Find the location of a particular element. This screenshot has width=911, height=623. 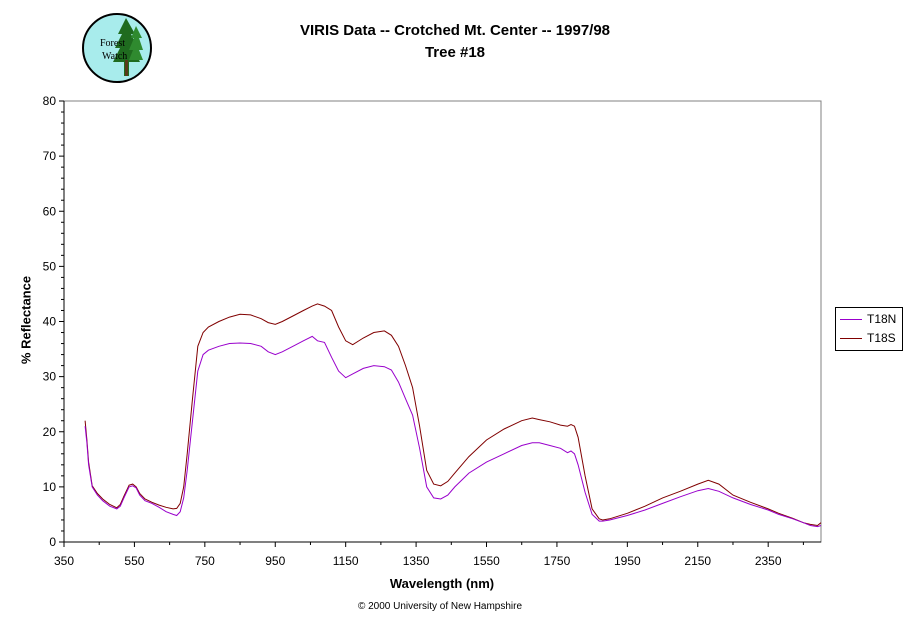

chart-subtitle: Tree #18 is located at coordinates (455, 52).